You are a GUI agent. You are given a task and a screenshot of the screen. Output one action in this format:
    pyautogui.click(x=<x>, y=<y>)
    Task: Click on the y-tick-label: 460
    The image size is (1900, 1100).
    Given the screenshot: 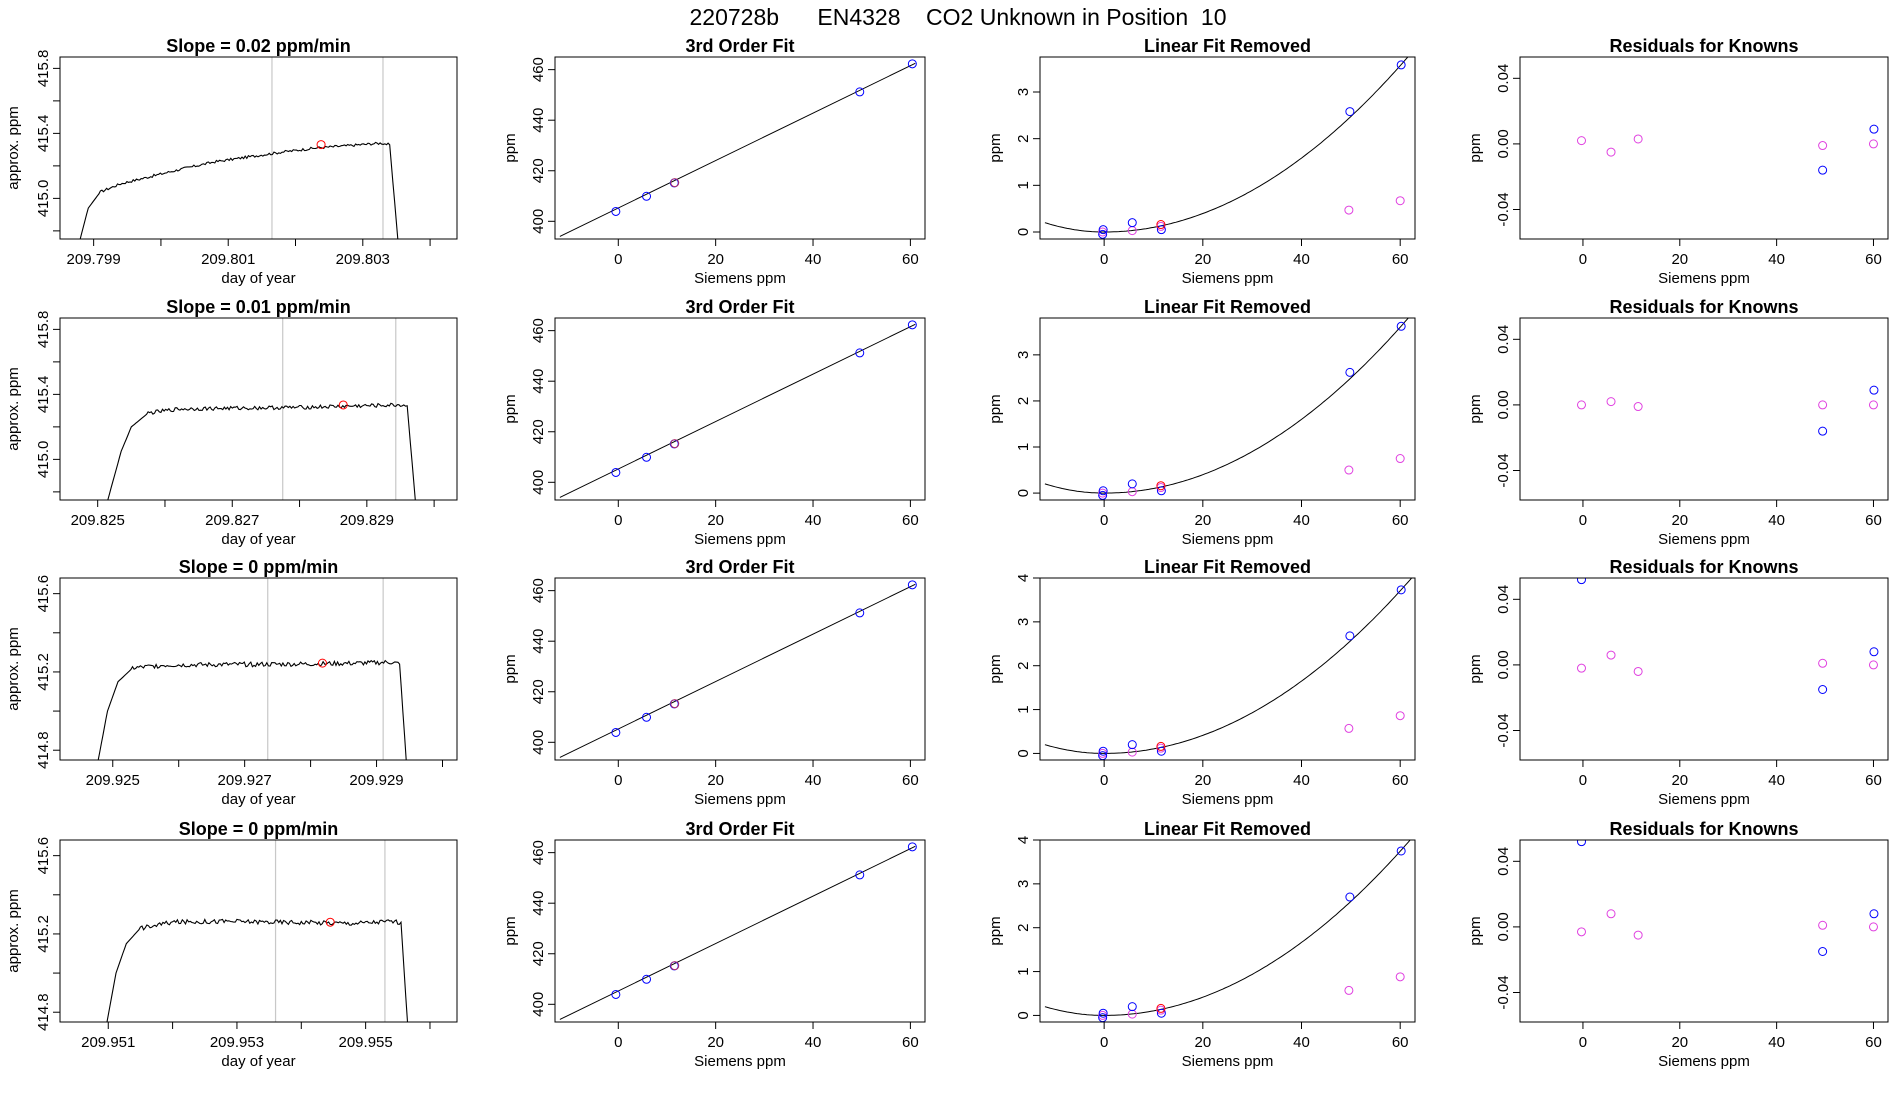 What is the action you would take?
    pyautogui.click(x=538, y=330)
    